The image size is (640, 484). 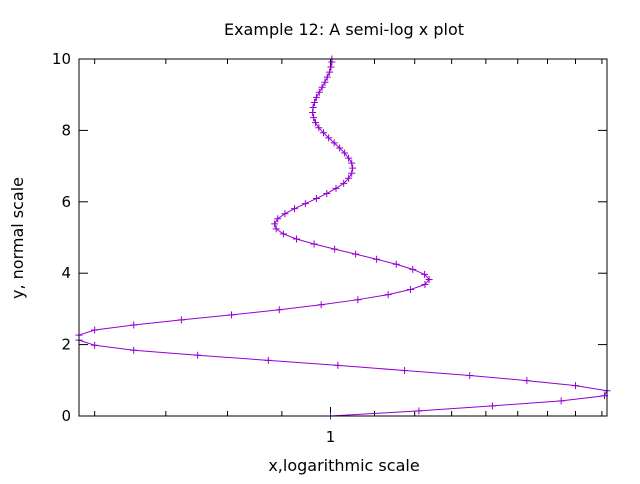 What do you see at coordinates (344, 29) in the screenshot?
I see `chart-title: Example 12: A semi-log x plot` at bounding box center [344, 29].